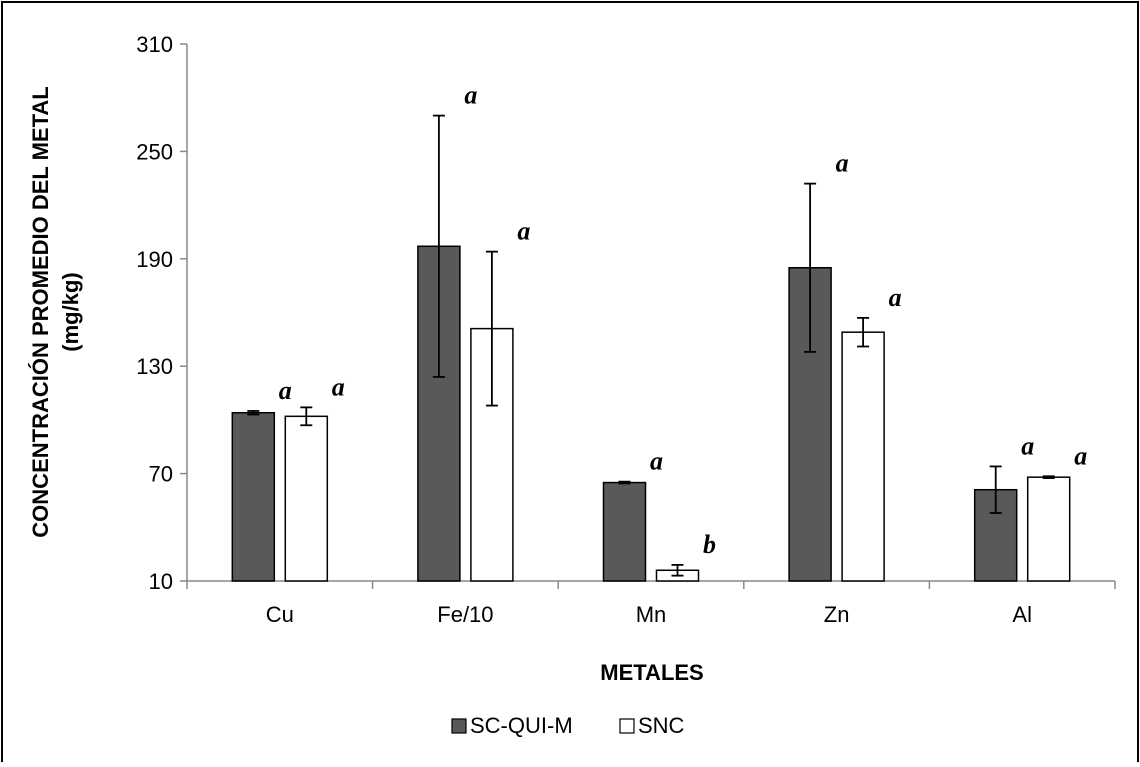 The width and height of the screenshot is (1140, 767). Describe the element at coordinates (651, 614) in the screenshot. I see `x-tick-label: Mn` at that location.